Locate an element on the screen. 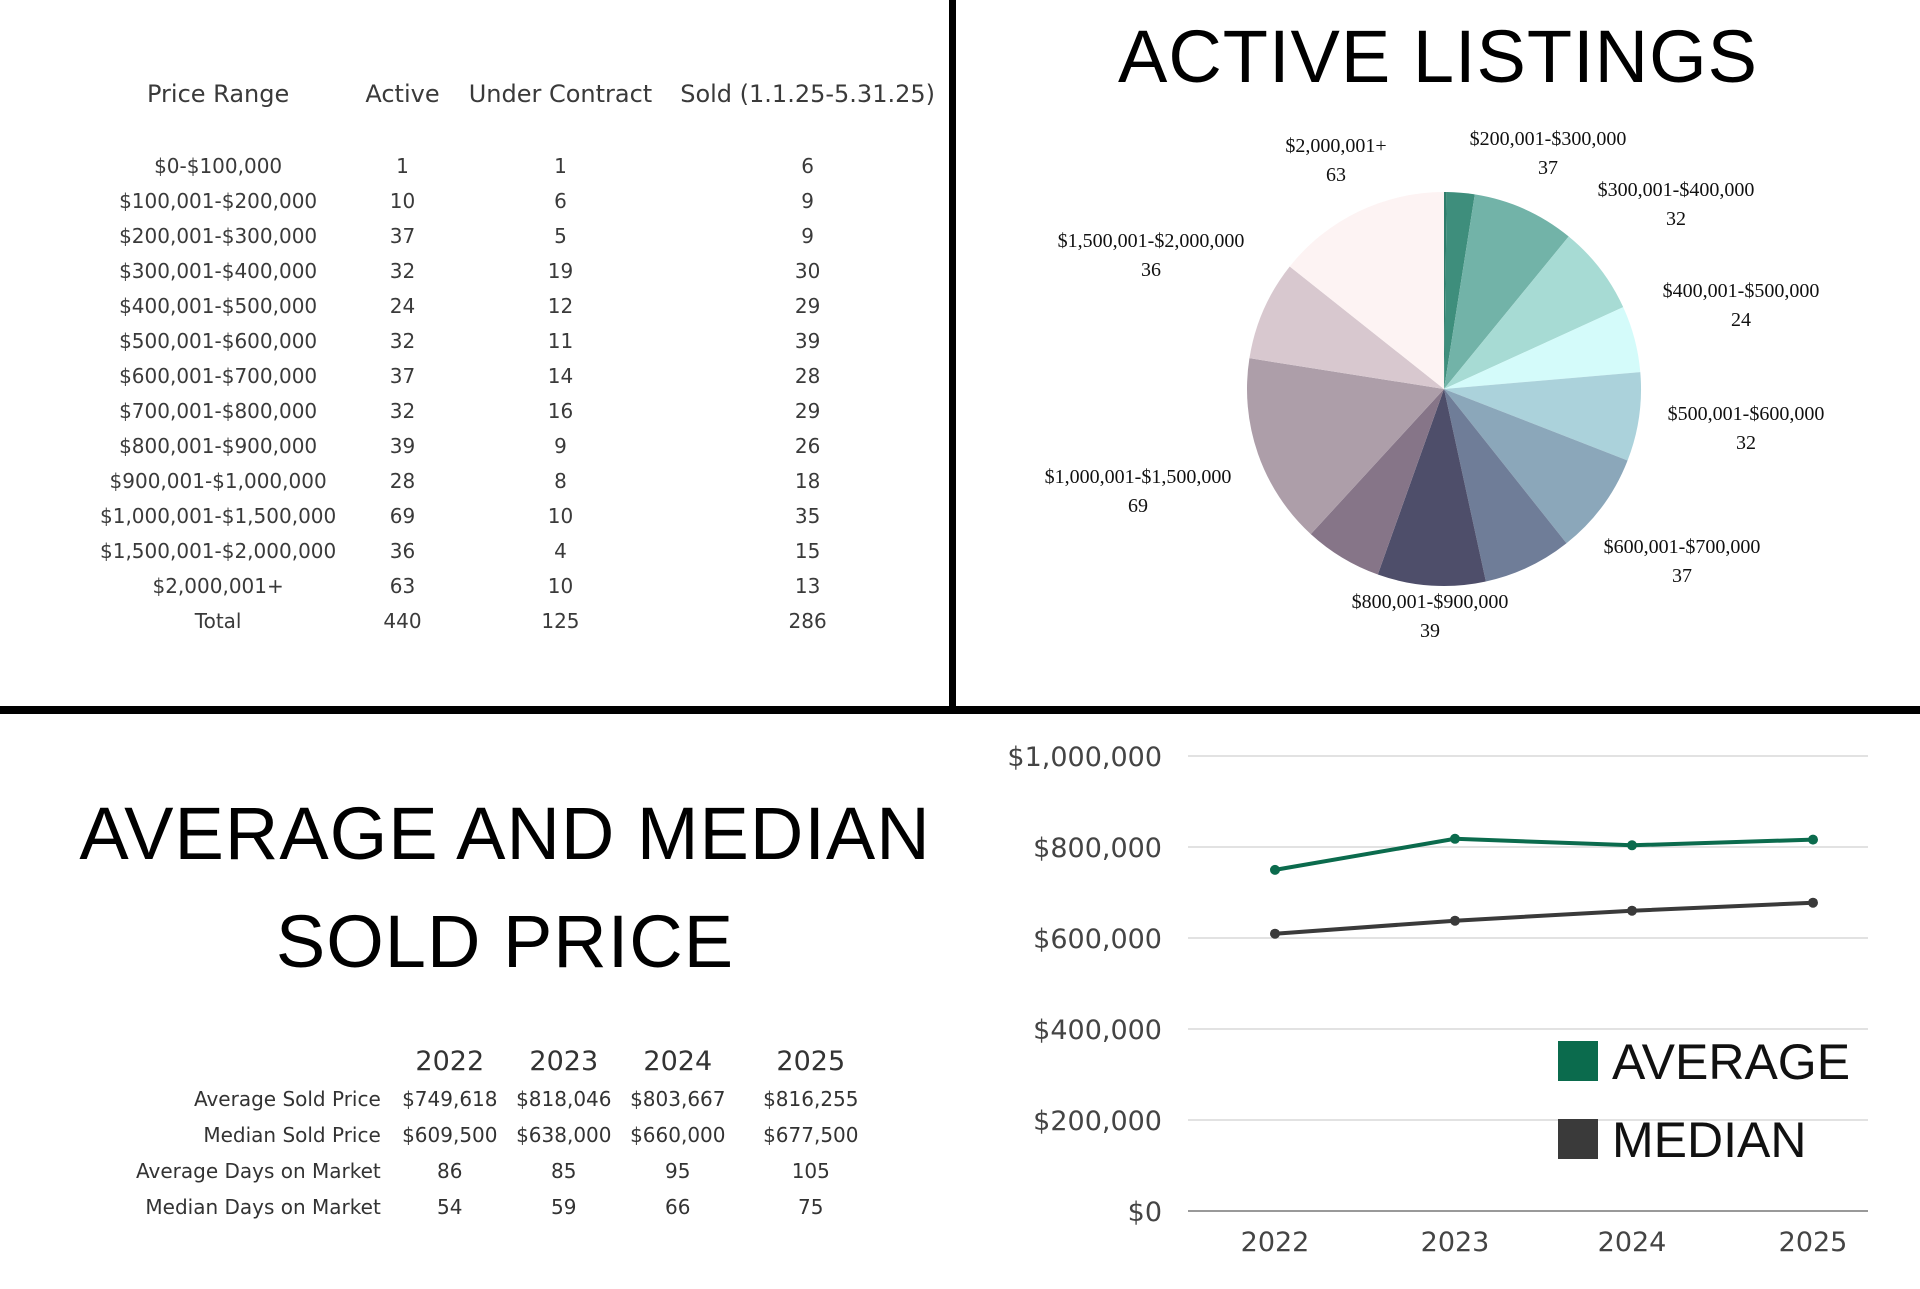 The height and width of the screenshot is (1289, 1920). table-row: $500,001-$600,000 32 11 39 is located at coordinates (517, 340).